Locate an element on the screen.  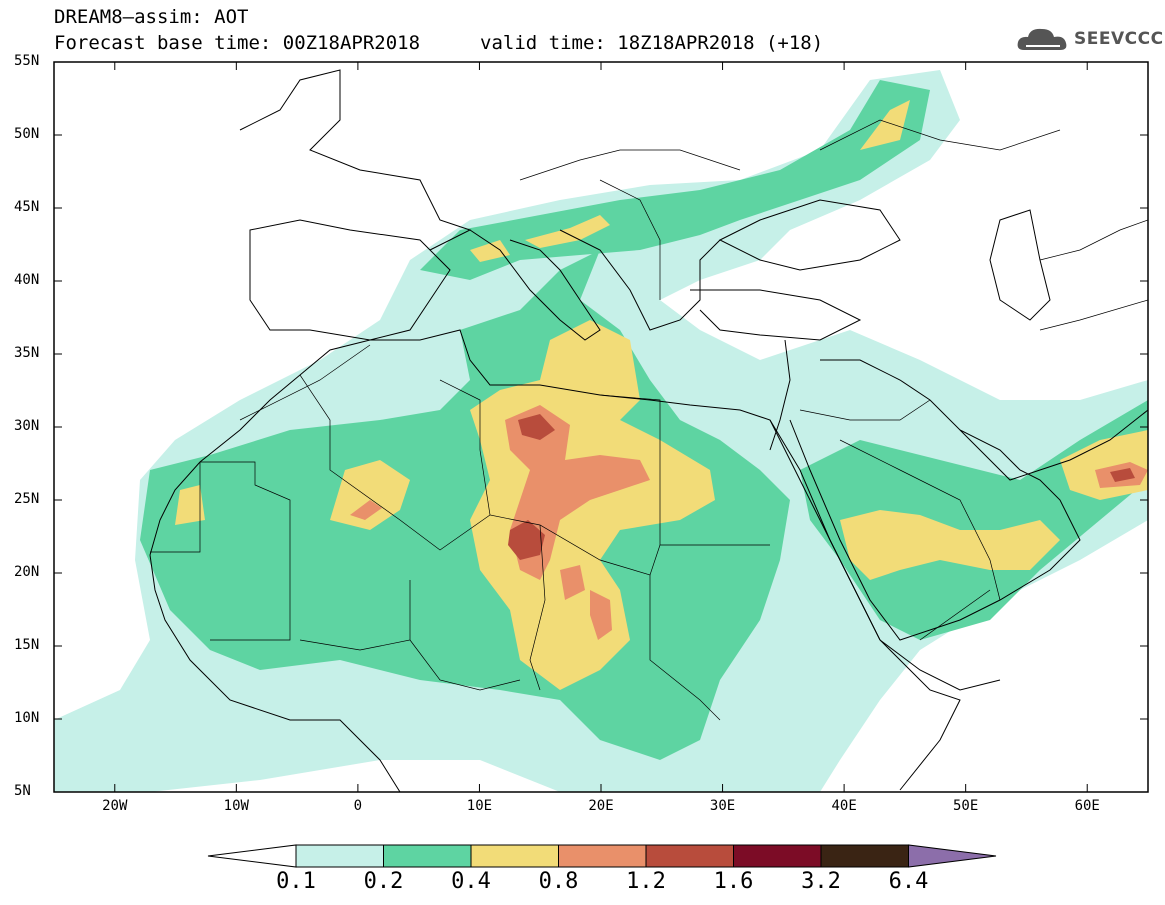
lon-tick-label: 50E is located at coordinates (966, 806).